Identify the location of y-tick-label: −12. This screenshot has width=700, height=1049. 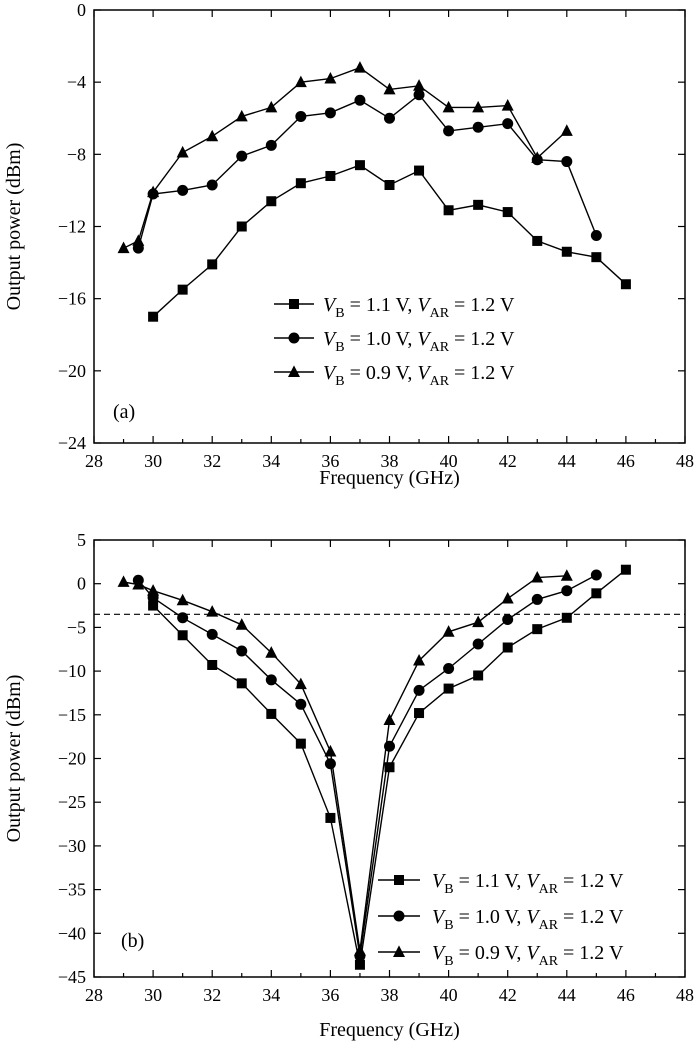
(72, 227).